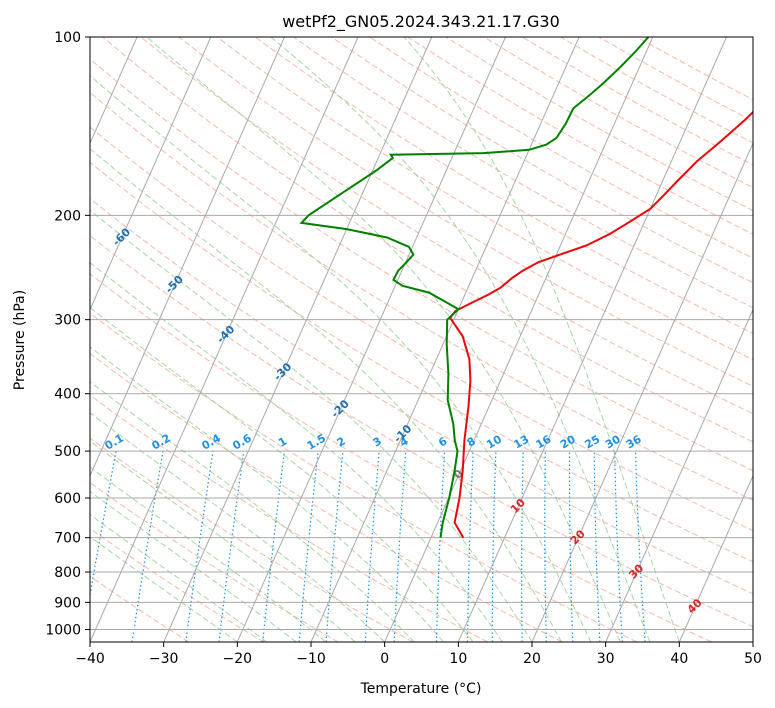 The height and width of the screenshot is (708, 775). Describe the element at coordinates (238, 659) in the screenshot. I see `x-tick-label: −20` at that location.